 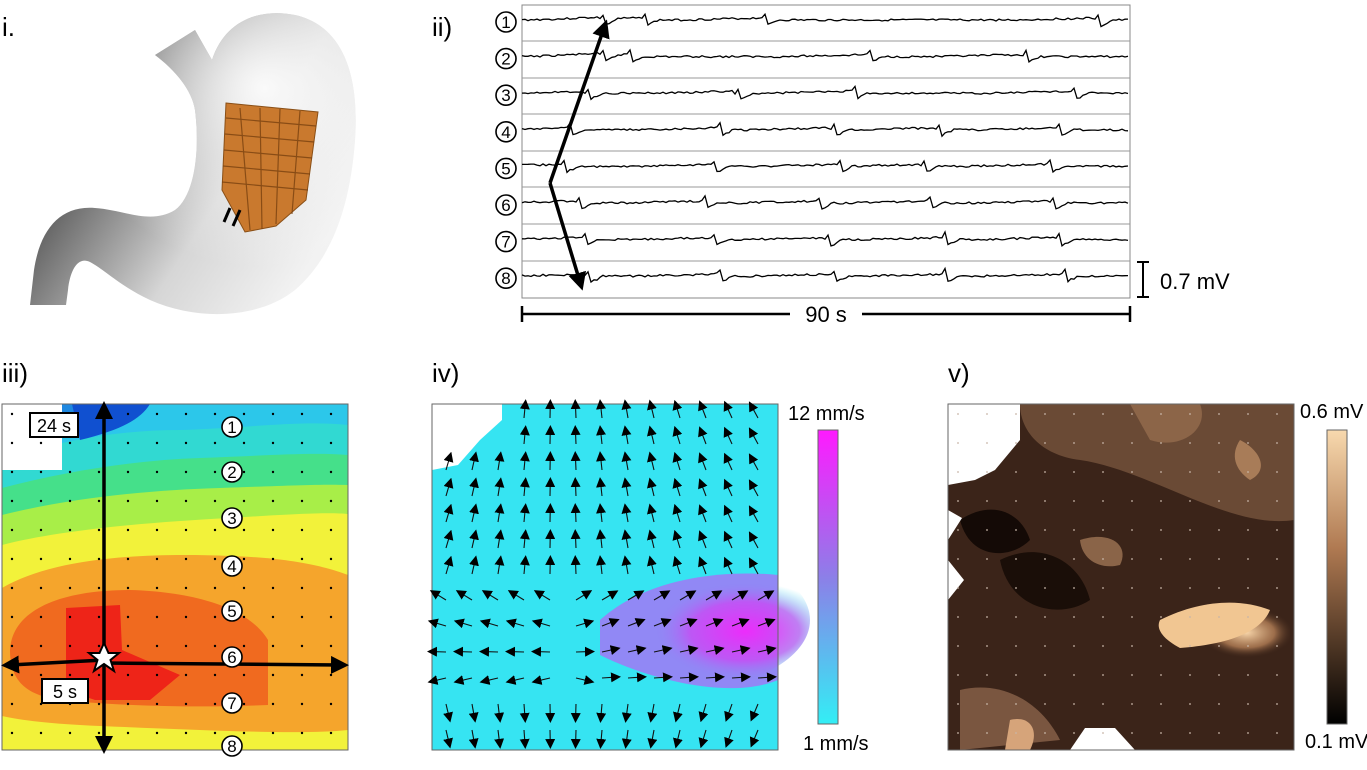 I want to click on svg-text: 8, so click(x=505, y=278).